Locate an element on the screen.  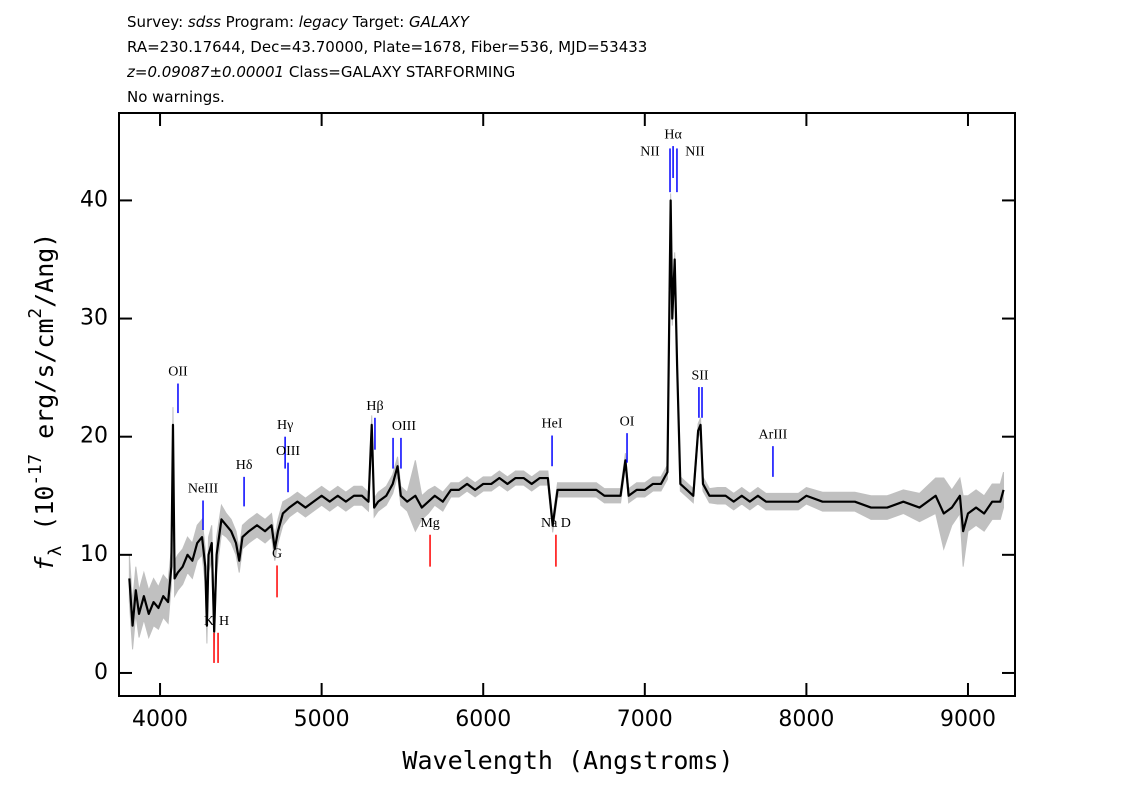
header-line: No warnings. is located at coordinates (176, 97).